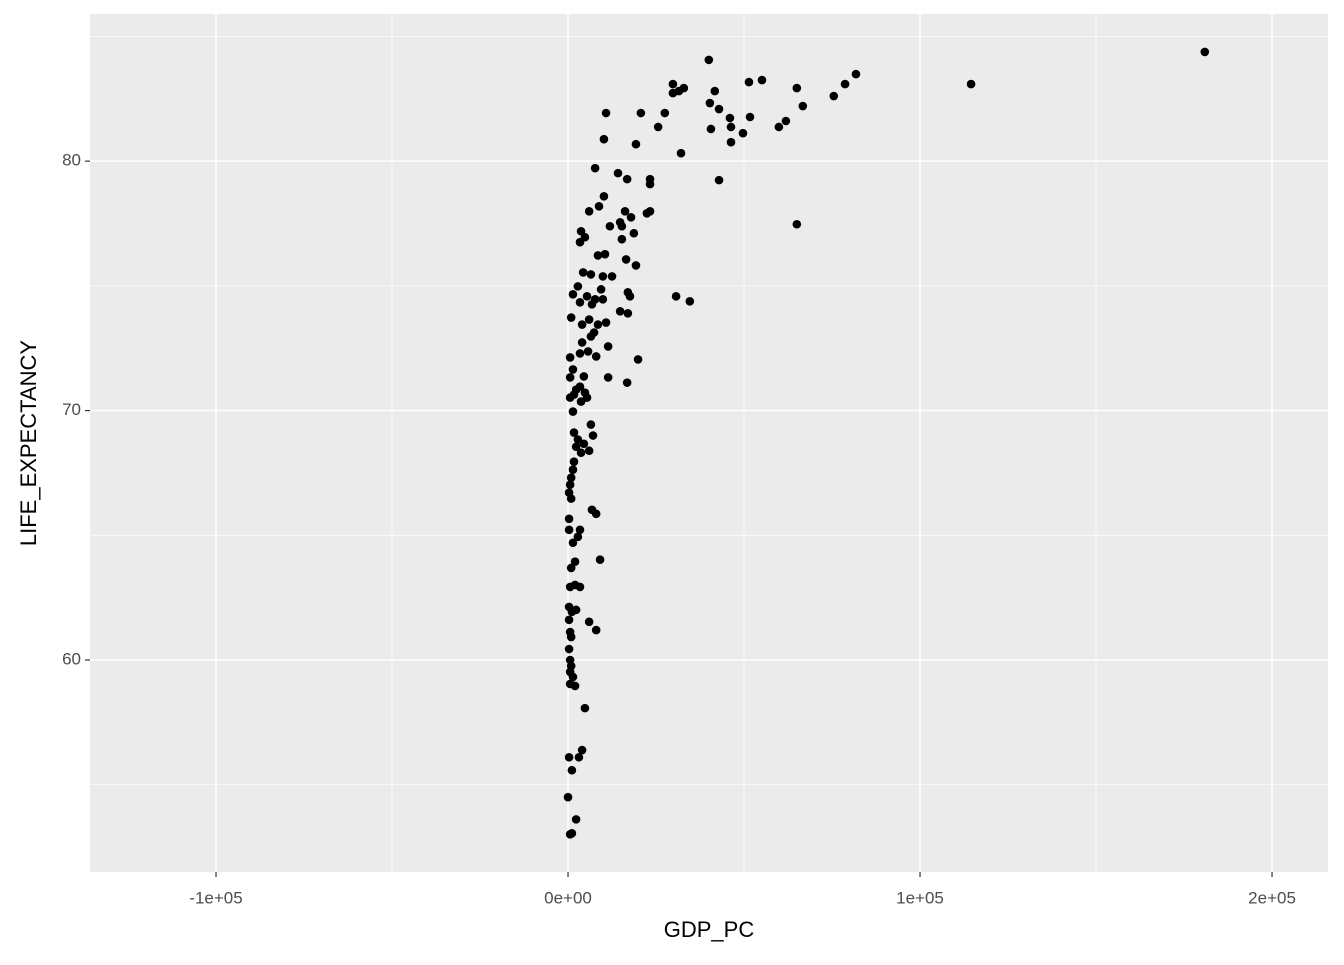  I want to click on x-tick-label: -1e+05, so click(215, 897).